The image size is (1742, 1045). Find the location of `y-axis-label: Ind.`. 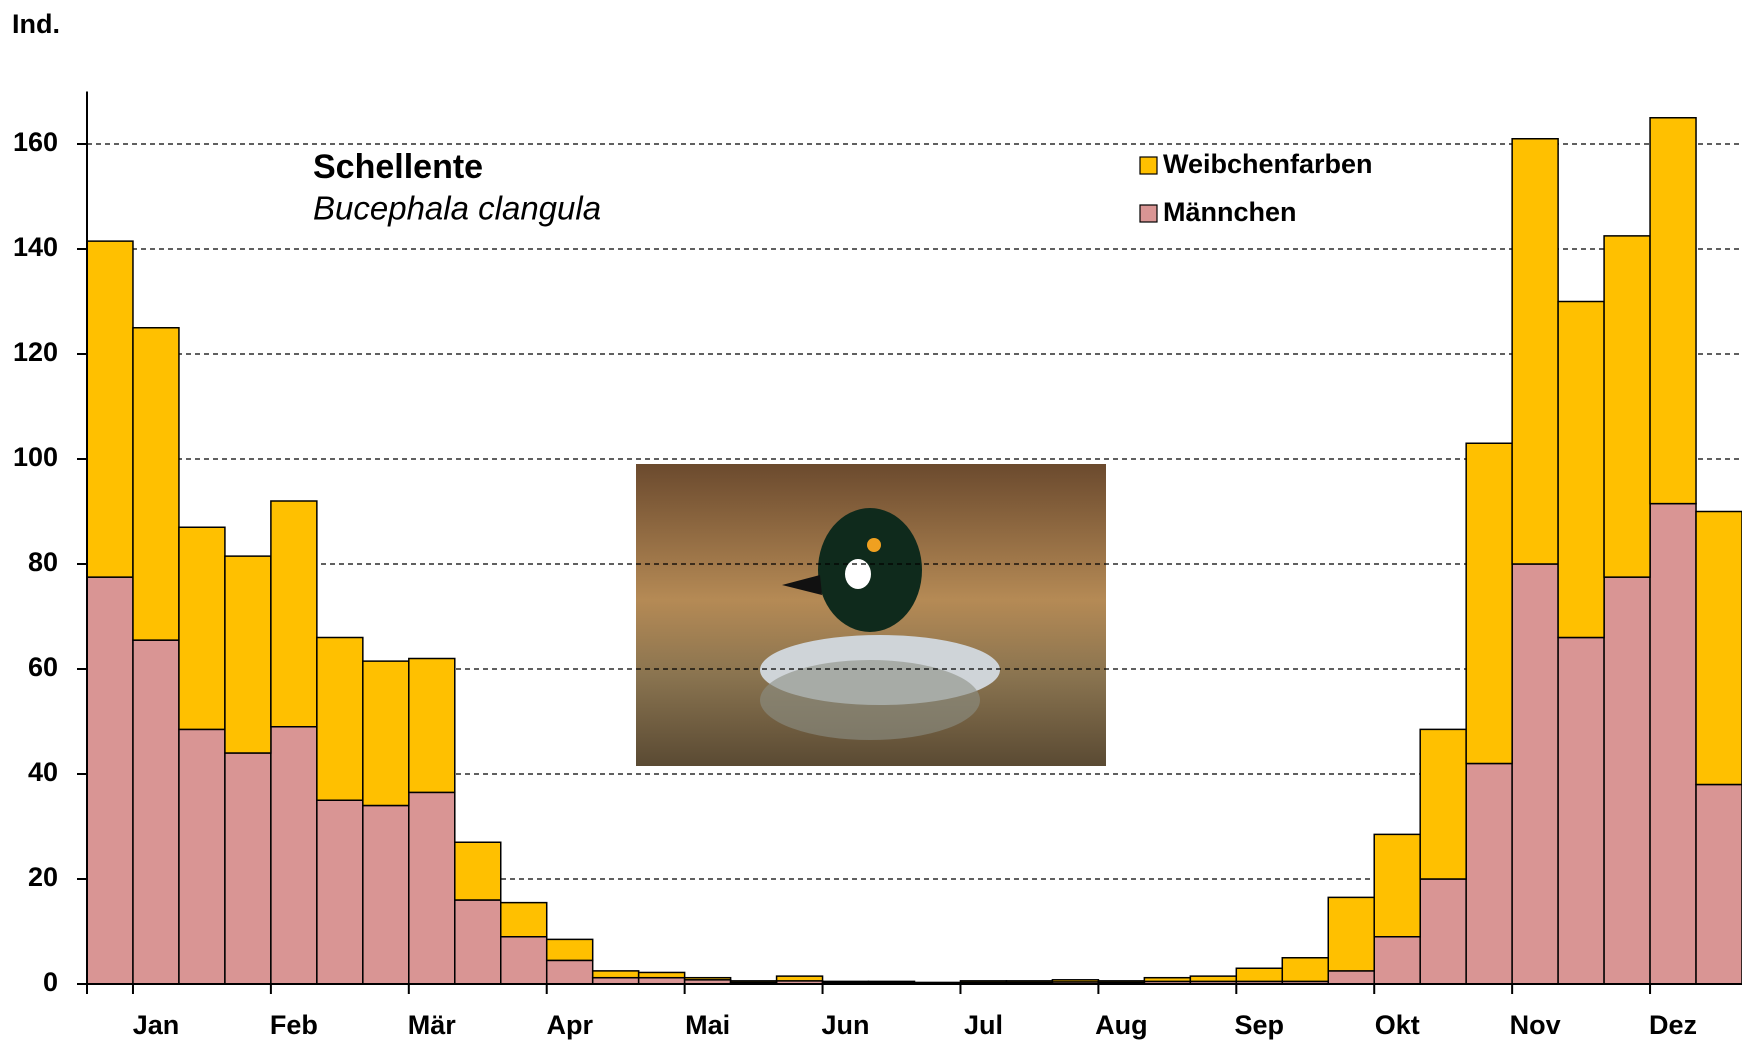

y-axis-label: Ind. is located at coordinates (36, 24).